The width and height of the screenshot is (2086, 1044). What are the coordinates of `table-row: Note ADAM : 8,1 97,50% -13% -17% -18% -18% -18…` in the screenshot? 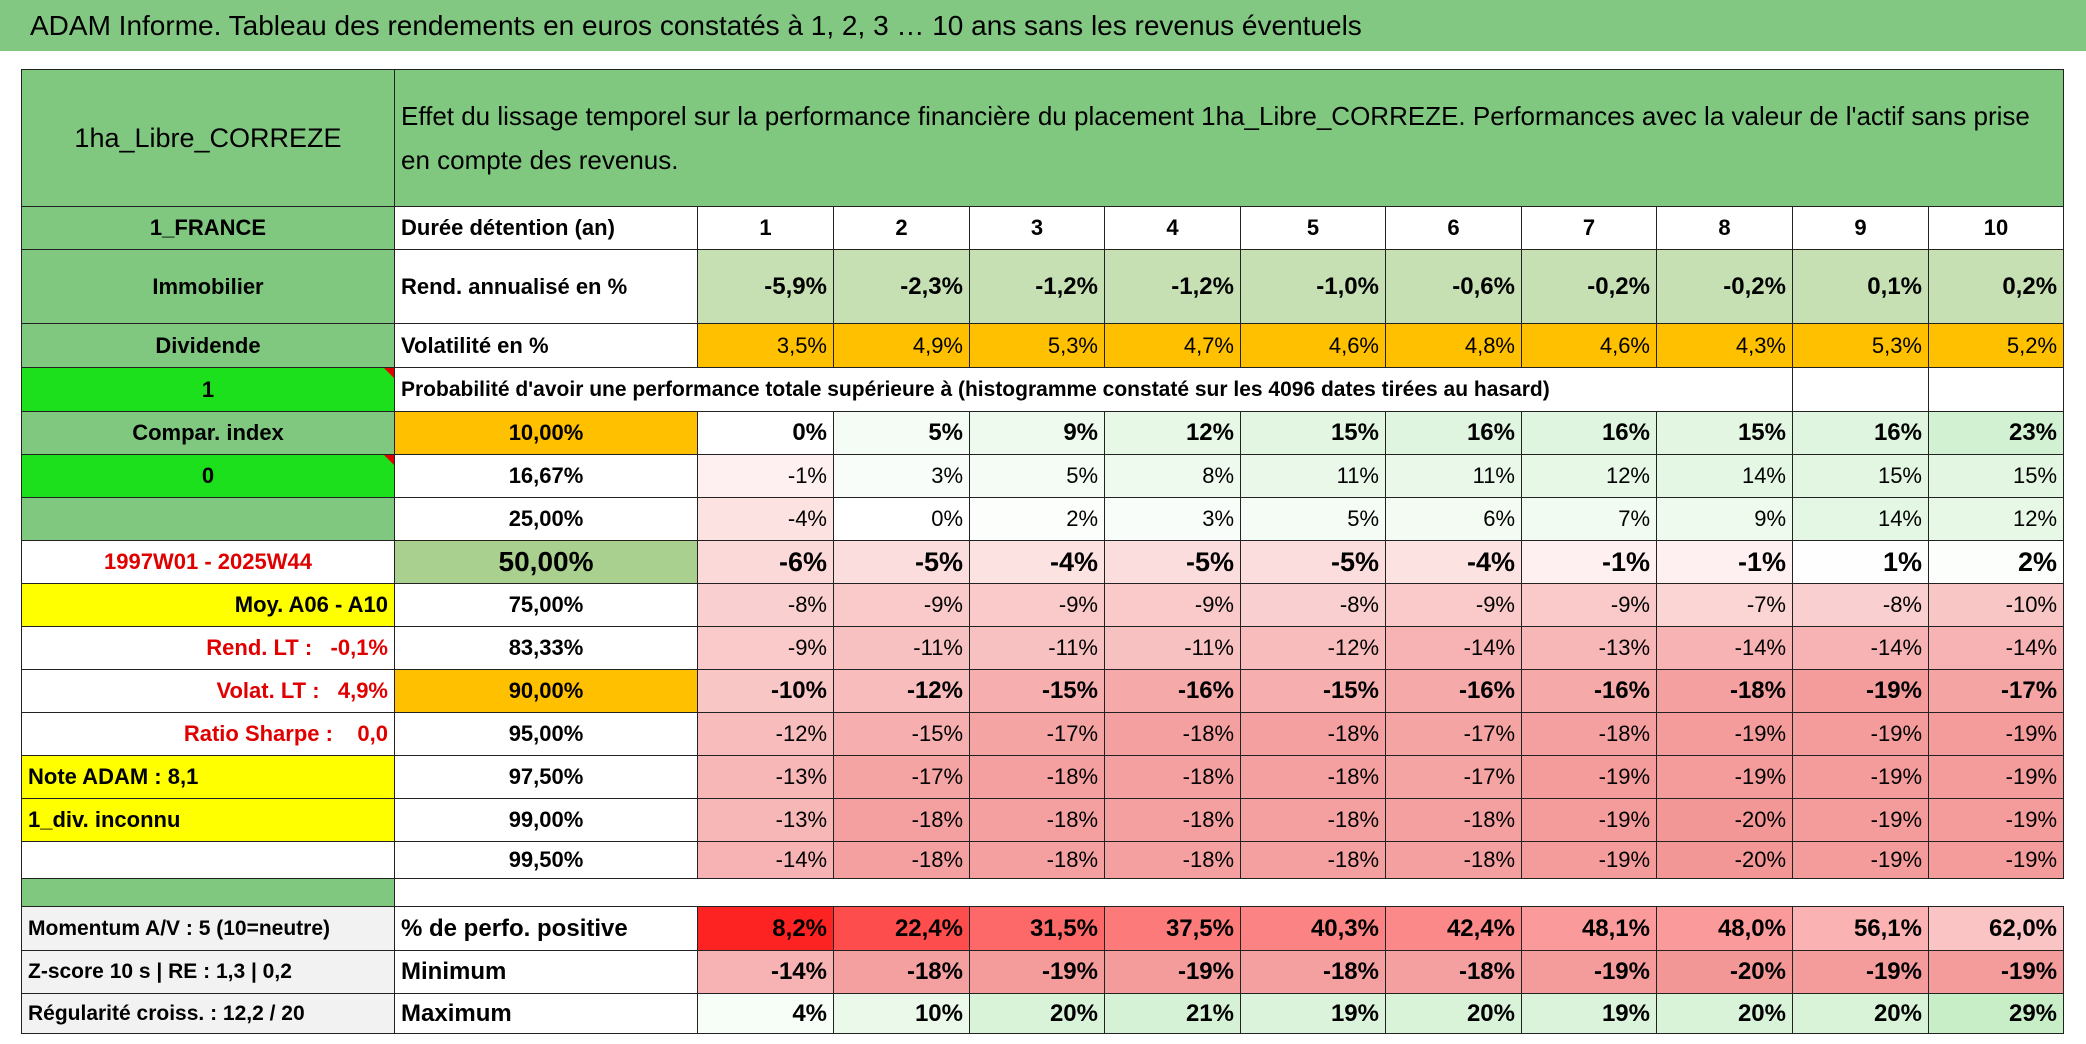 It's located at (1043, 777).